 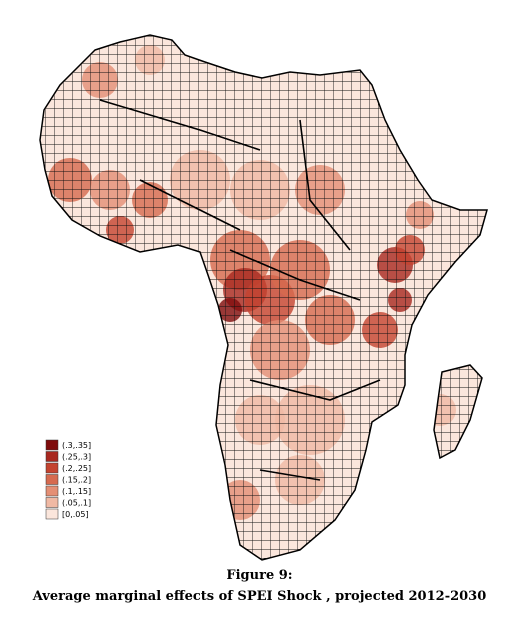 I want to click on legend-label: (.3,.35], so click(x=76, y=445).